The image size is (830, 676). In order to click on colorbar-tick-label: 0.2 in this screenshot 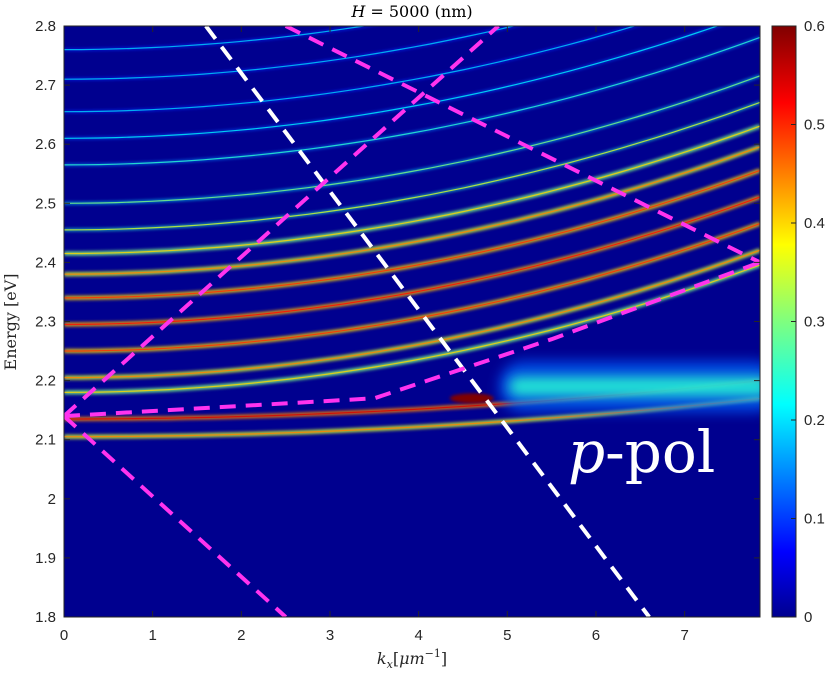, I will do `click(814, 420)`.